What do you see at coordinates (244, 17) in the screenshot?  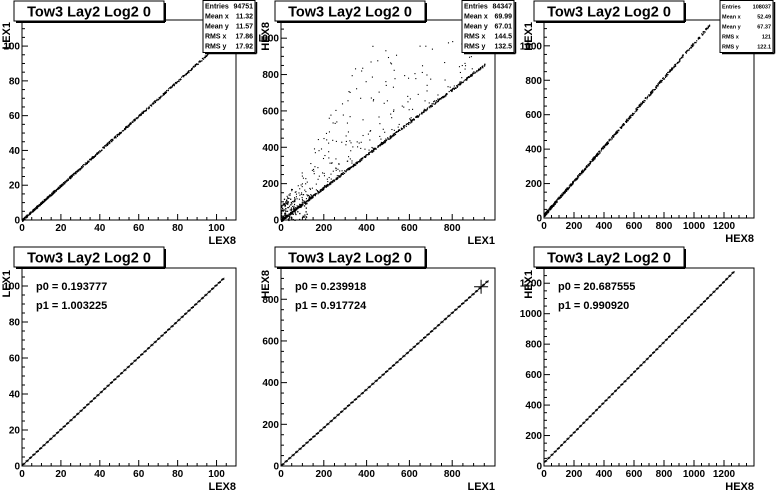 I see `stats-value: 11.32` at bounding box center [244, 17].